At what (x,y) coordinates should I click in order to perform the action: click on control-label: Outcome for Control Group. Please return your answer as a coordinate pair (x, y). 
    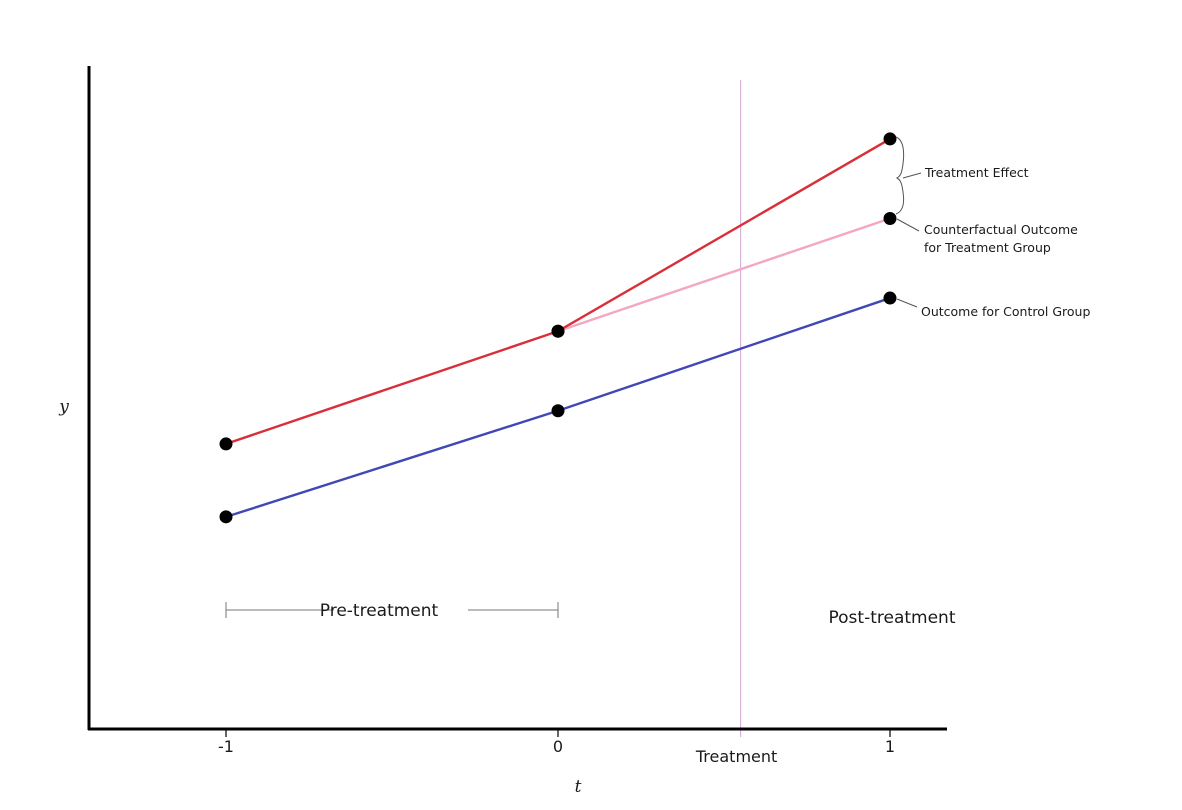
    Looking at the image, I should click on (1005, 311).